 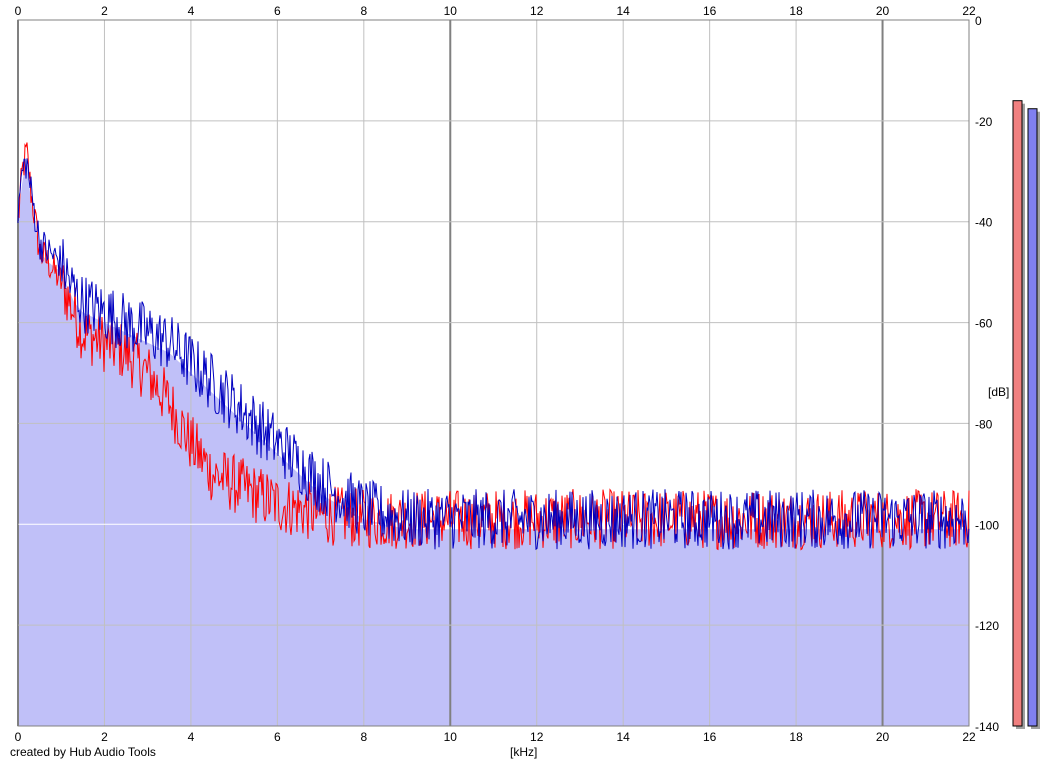 I want to click on x-tick-label-bottom: 16, so click(x=710, y=737).